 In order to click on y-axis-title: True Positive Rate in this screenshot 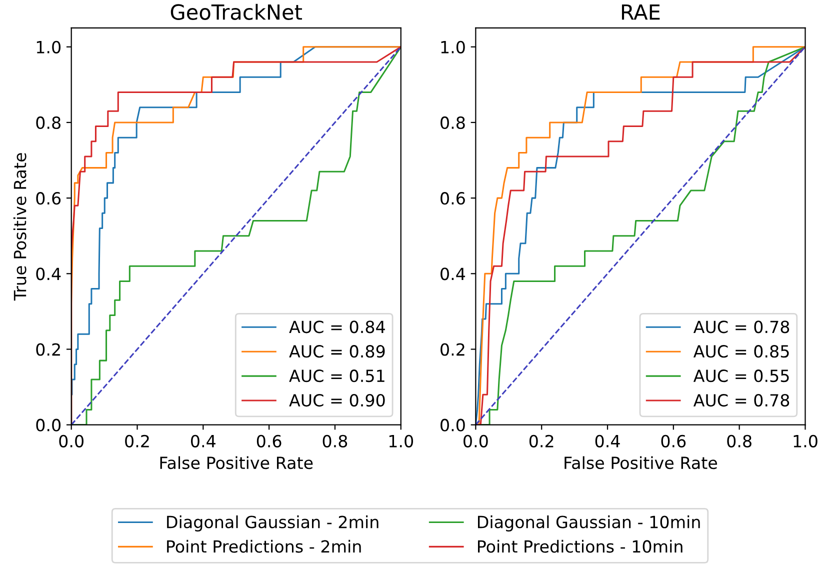, I will do `click(19, 227)`.